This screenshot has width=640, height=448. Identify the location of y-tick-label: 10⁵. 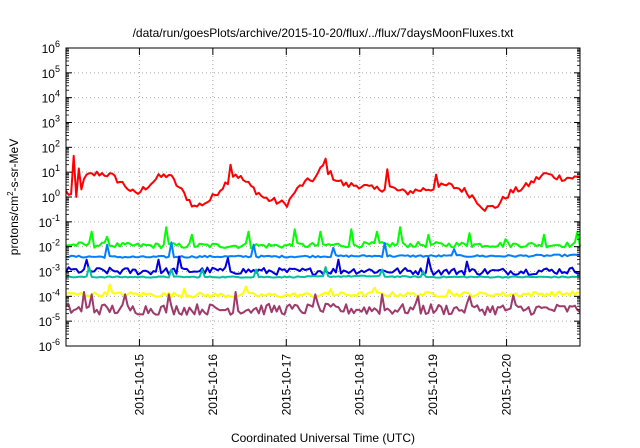
(51, 72).